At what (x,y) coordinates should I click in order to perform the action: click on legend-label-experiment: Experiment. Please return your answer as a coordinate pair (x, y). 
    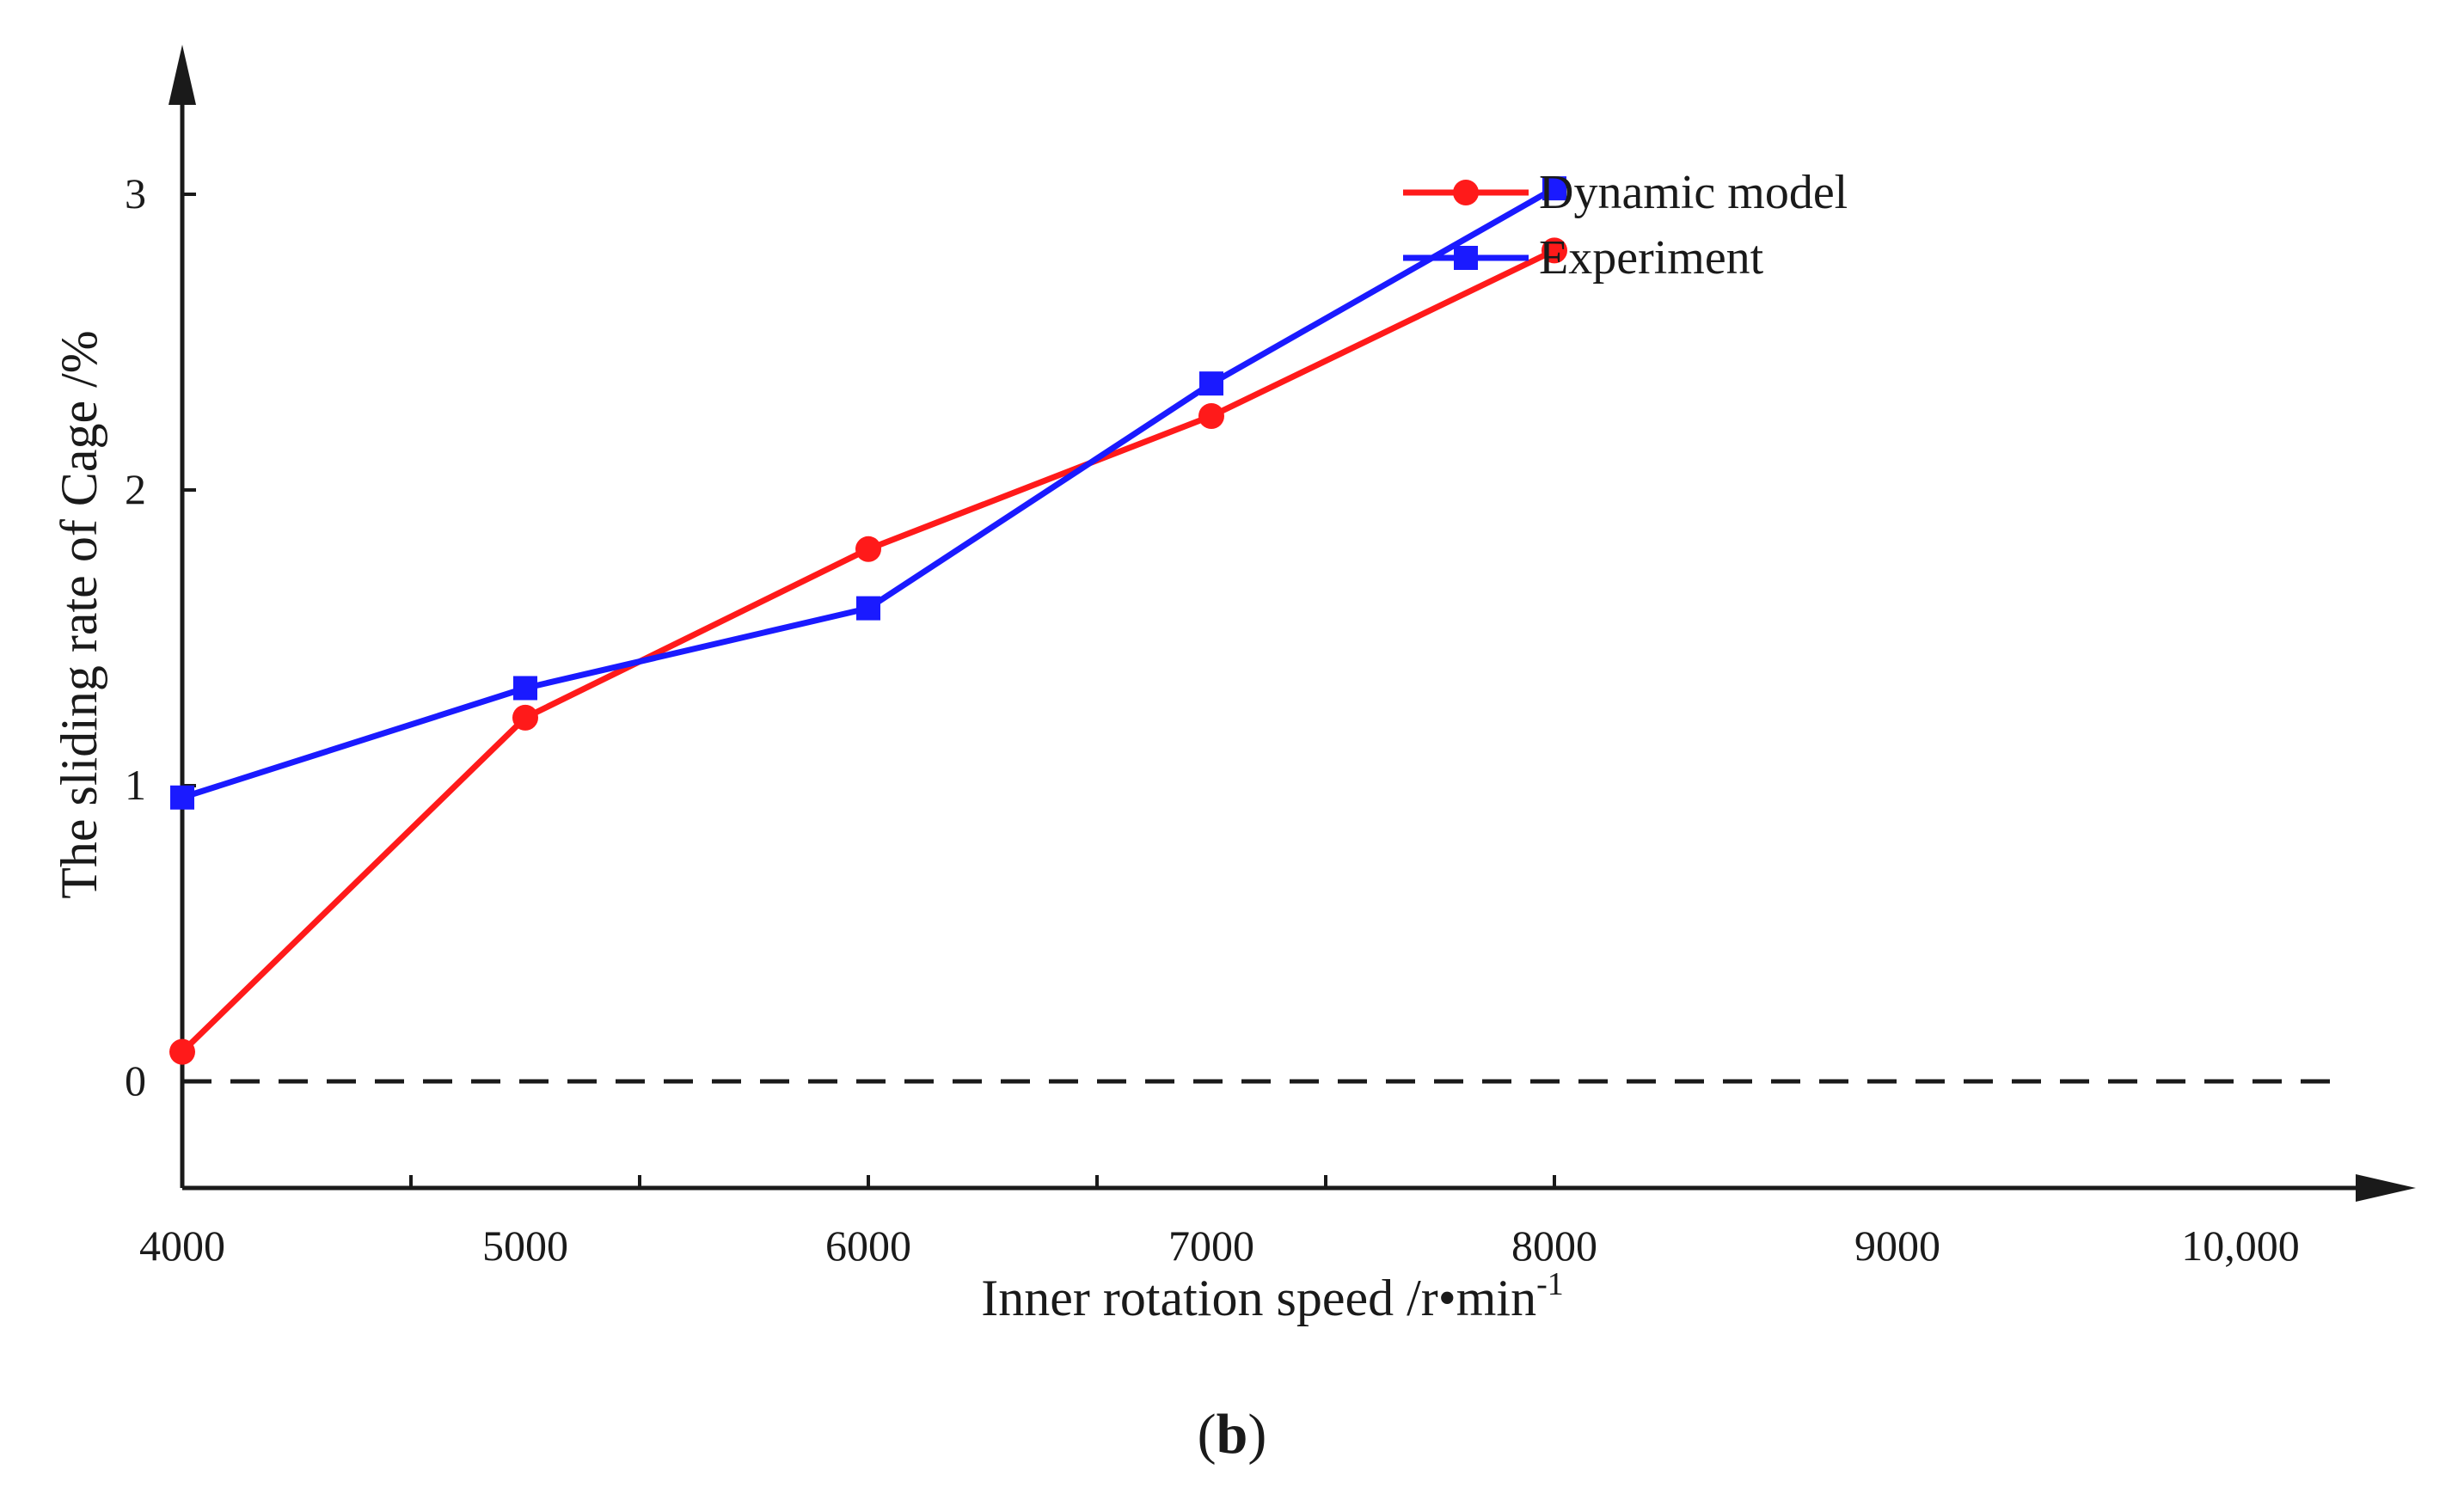
    Looking at the image, I should click on (1651, 258).